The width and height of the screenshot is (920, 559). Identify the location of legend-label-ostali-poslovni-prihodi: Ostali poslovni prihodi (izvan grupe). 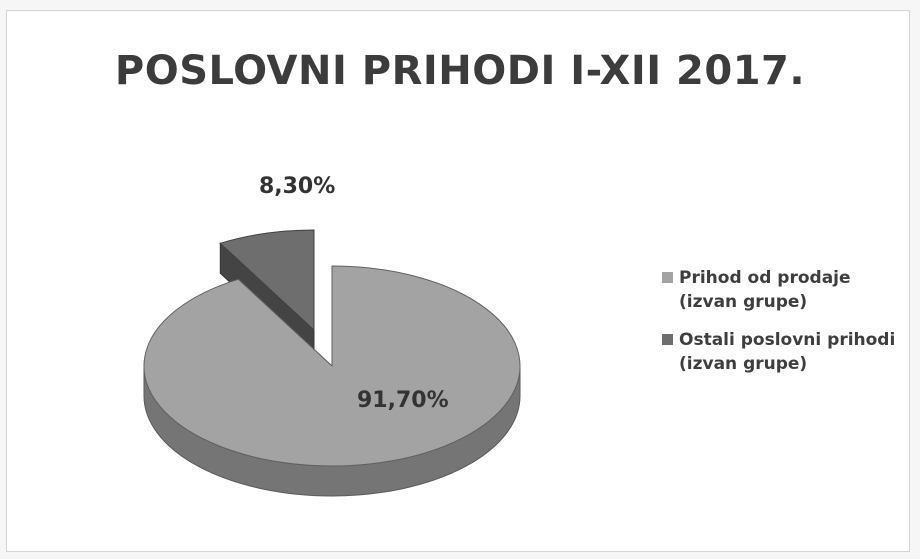
(787, 352).